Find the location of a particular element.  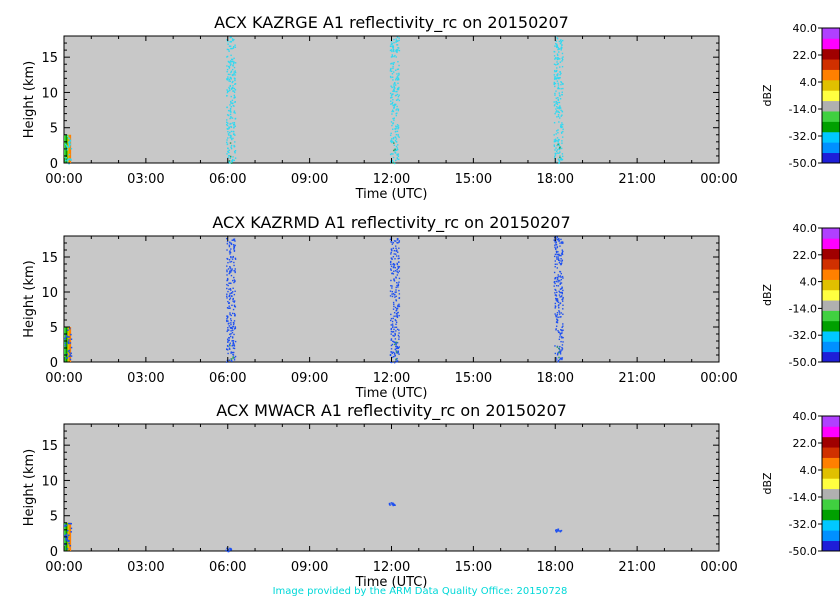

surface-echo-strip is located at coordinates (68, 344).